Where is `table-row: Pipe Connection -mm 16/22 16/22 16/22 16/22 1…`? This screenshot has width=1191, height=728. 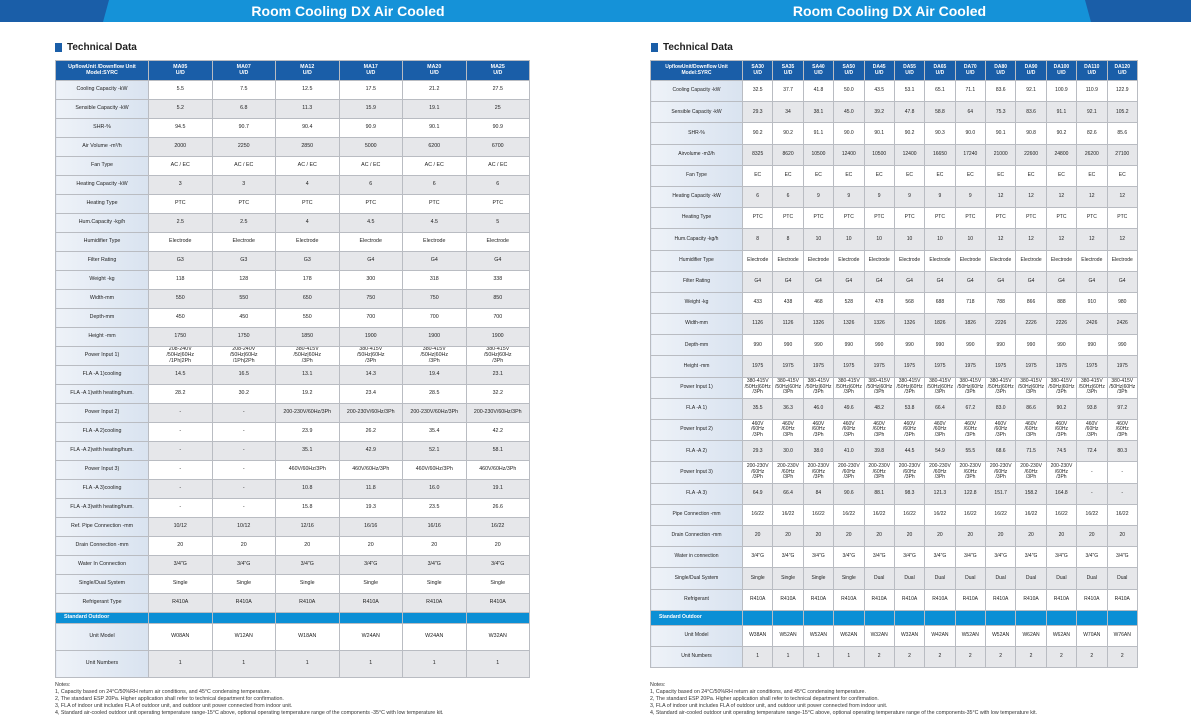
table-row: Pipe Connection -mm 16/22 16/22 16/22 16/22 1… is located at coordinates (894, 514).